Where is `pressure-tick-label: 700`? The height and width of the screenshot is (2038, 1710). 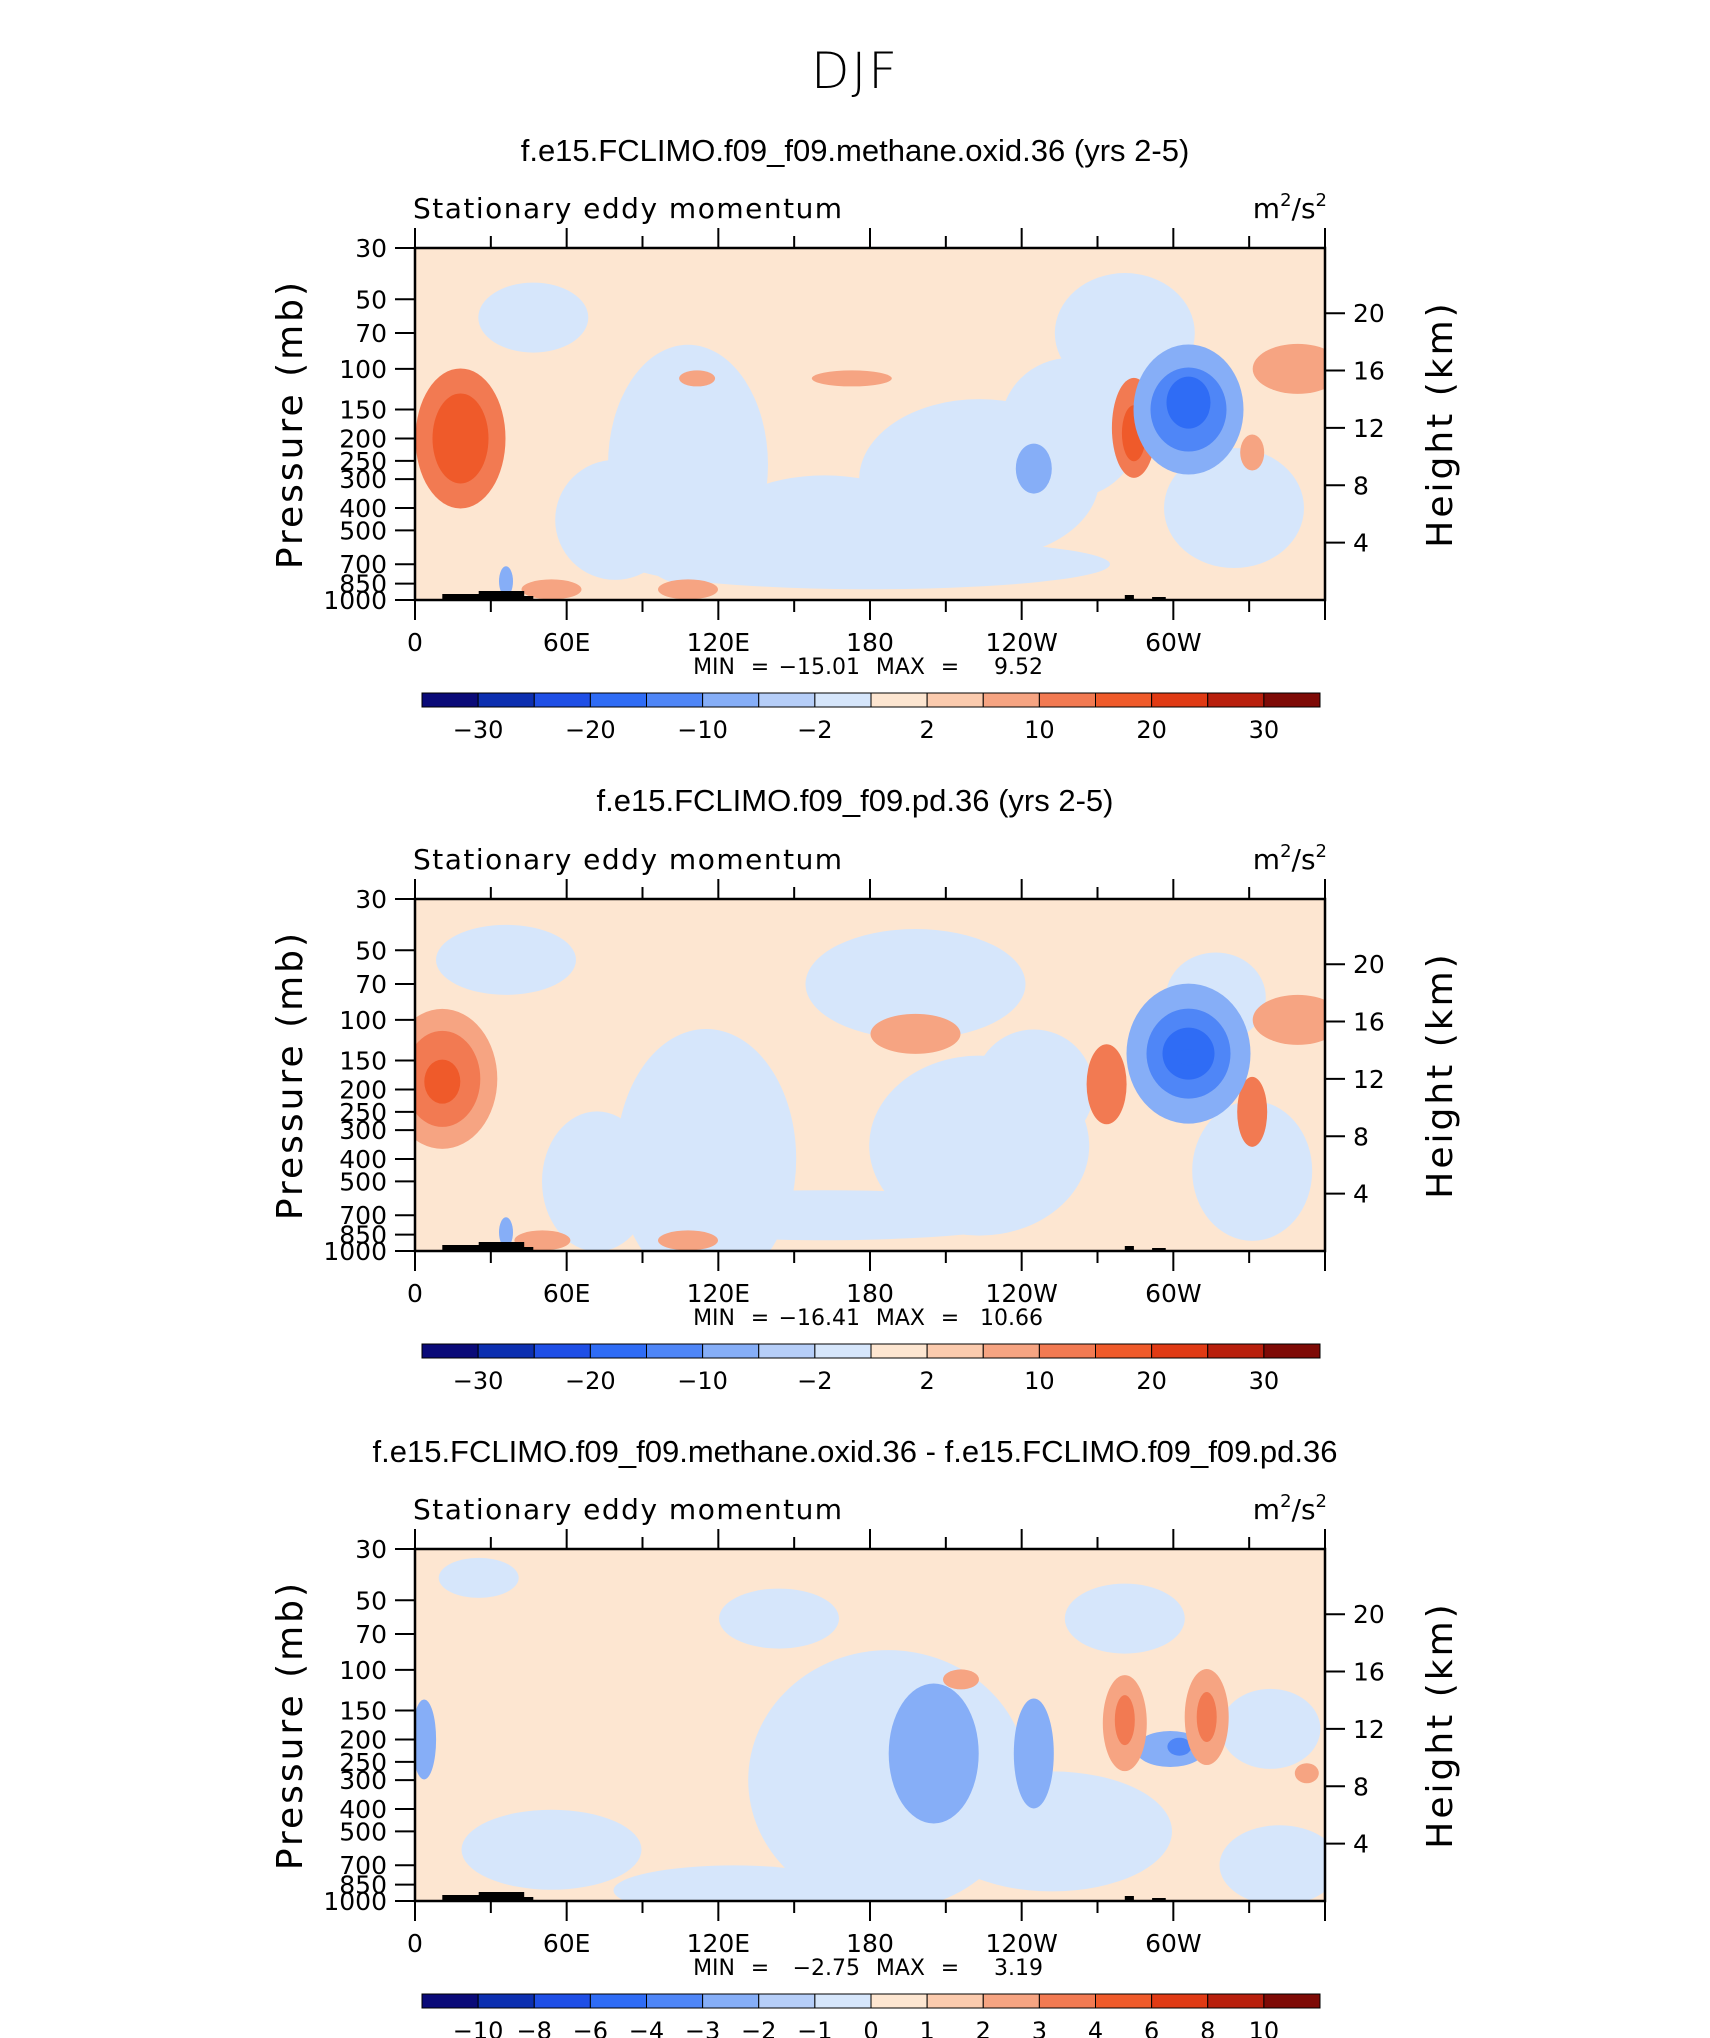
pressure-tick-label: 700 is located at coordinates (363, 1215).